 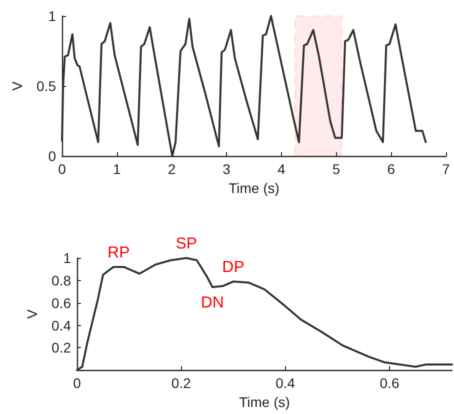 I want to click on y-tick-label: 0.5, so click(x=46, y=86).